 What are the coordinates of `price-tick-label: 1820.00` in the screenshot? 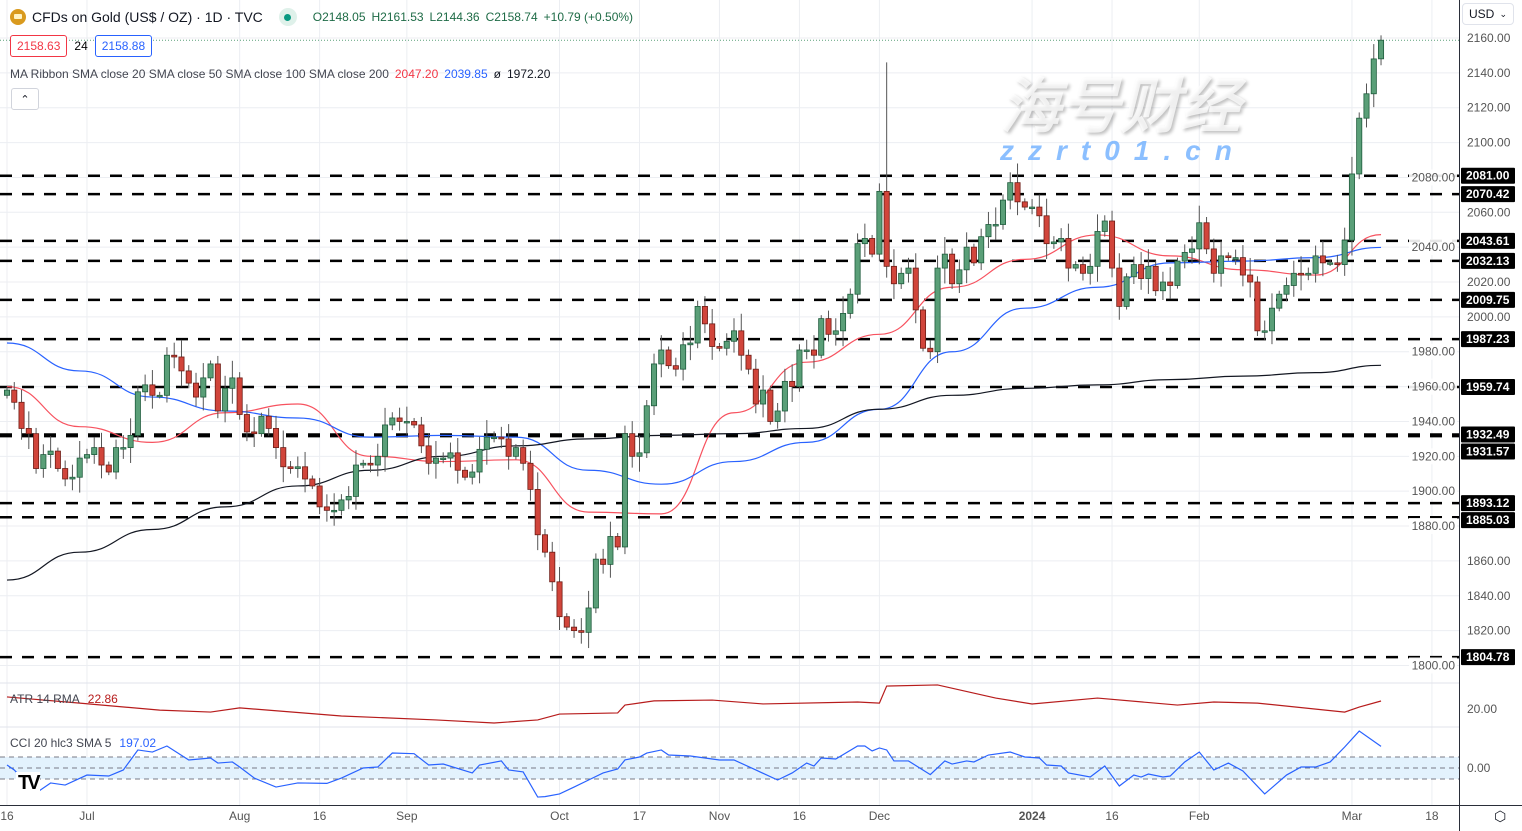 It's located at (1489, 631).